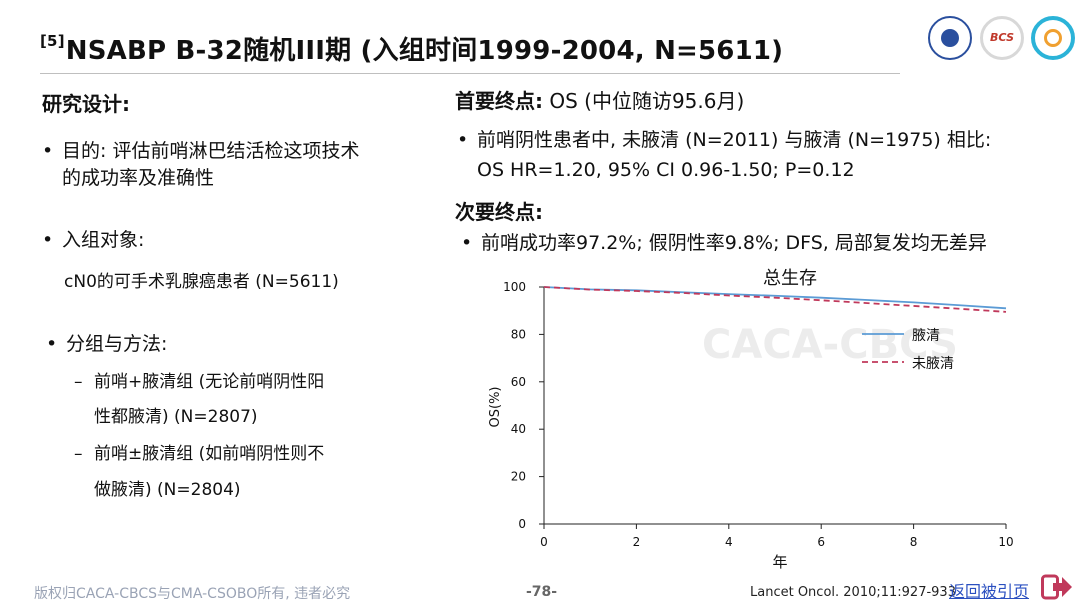 This screenshot has width=1080, height=608. I want to click on x-tick-label: 10, so click(1005, 542).